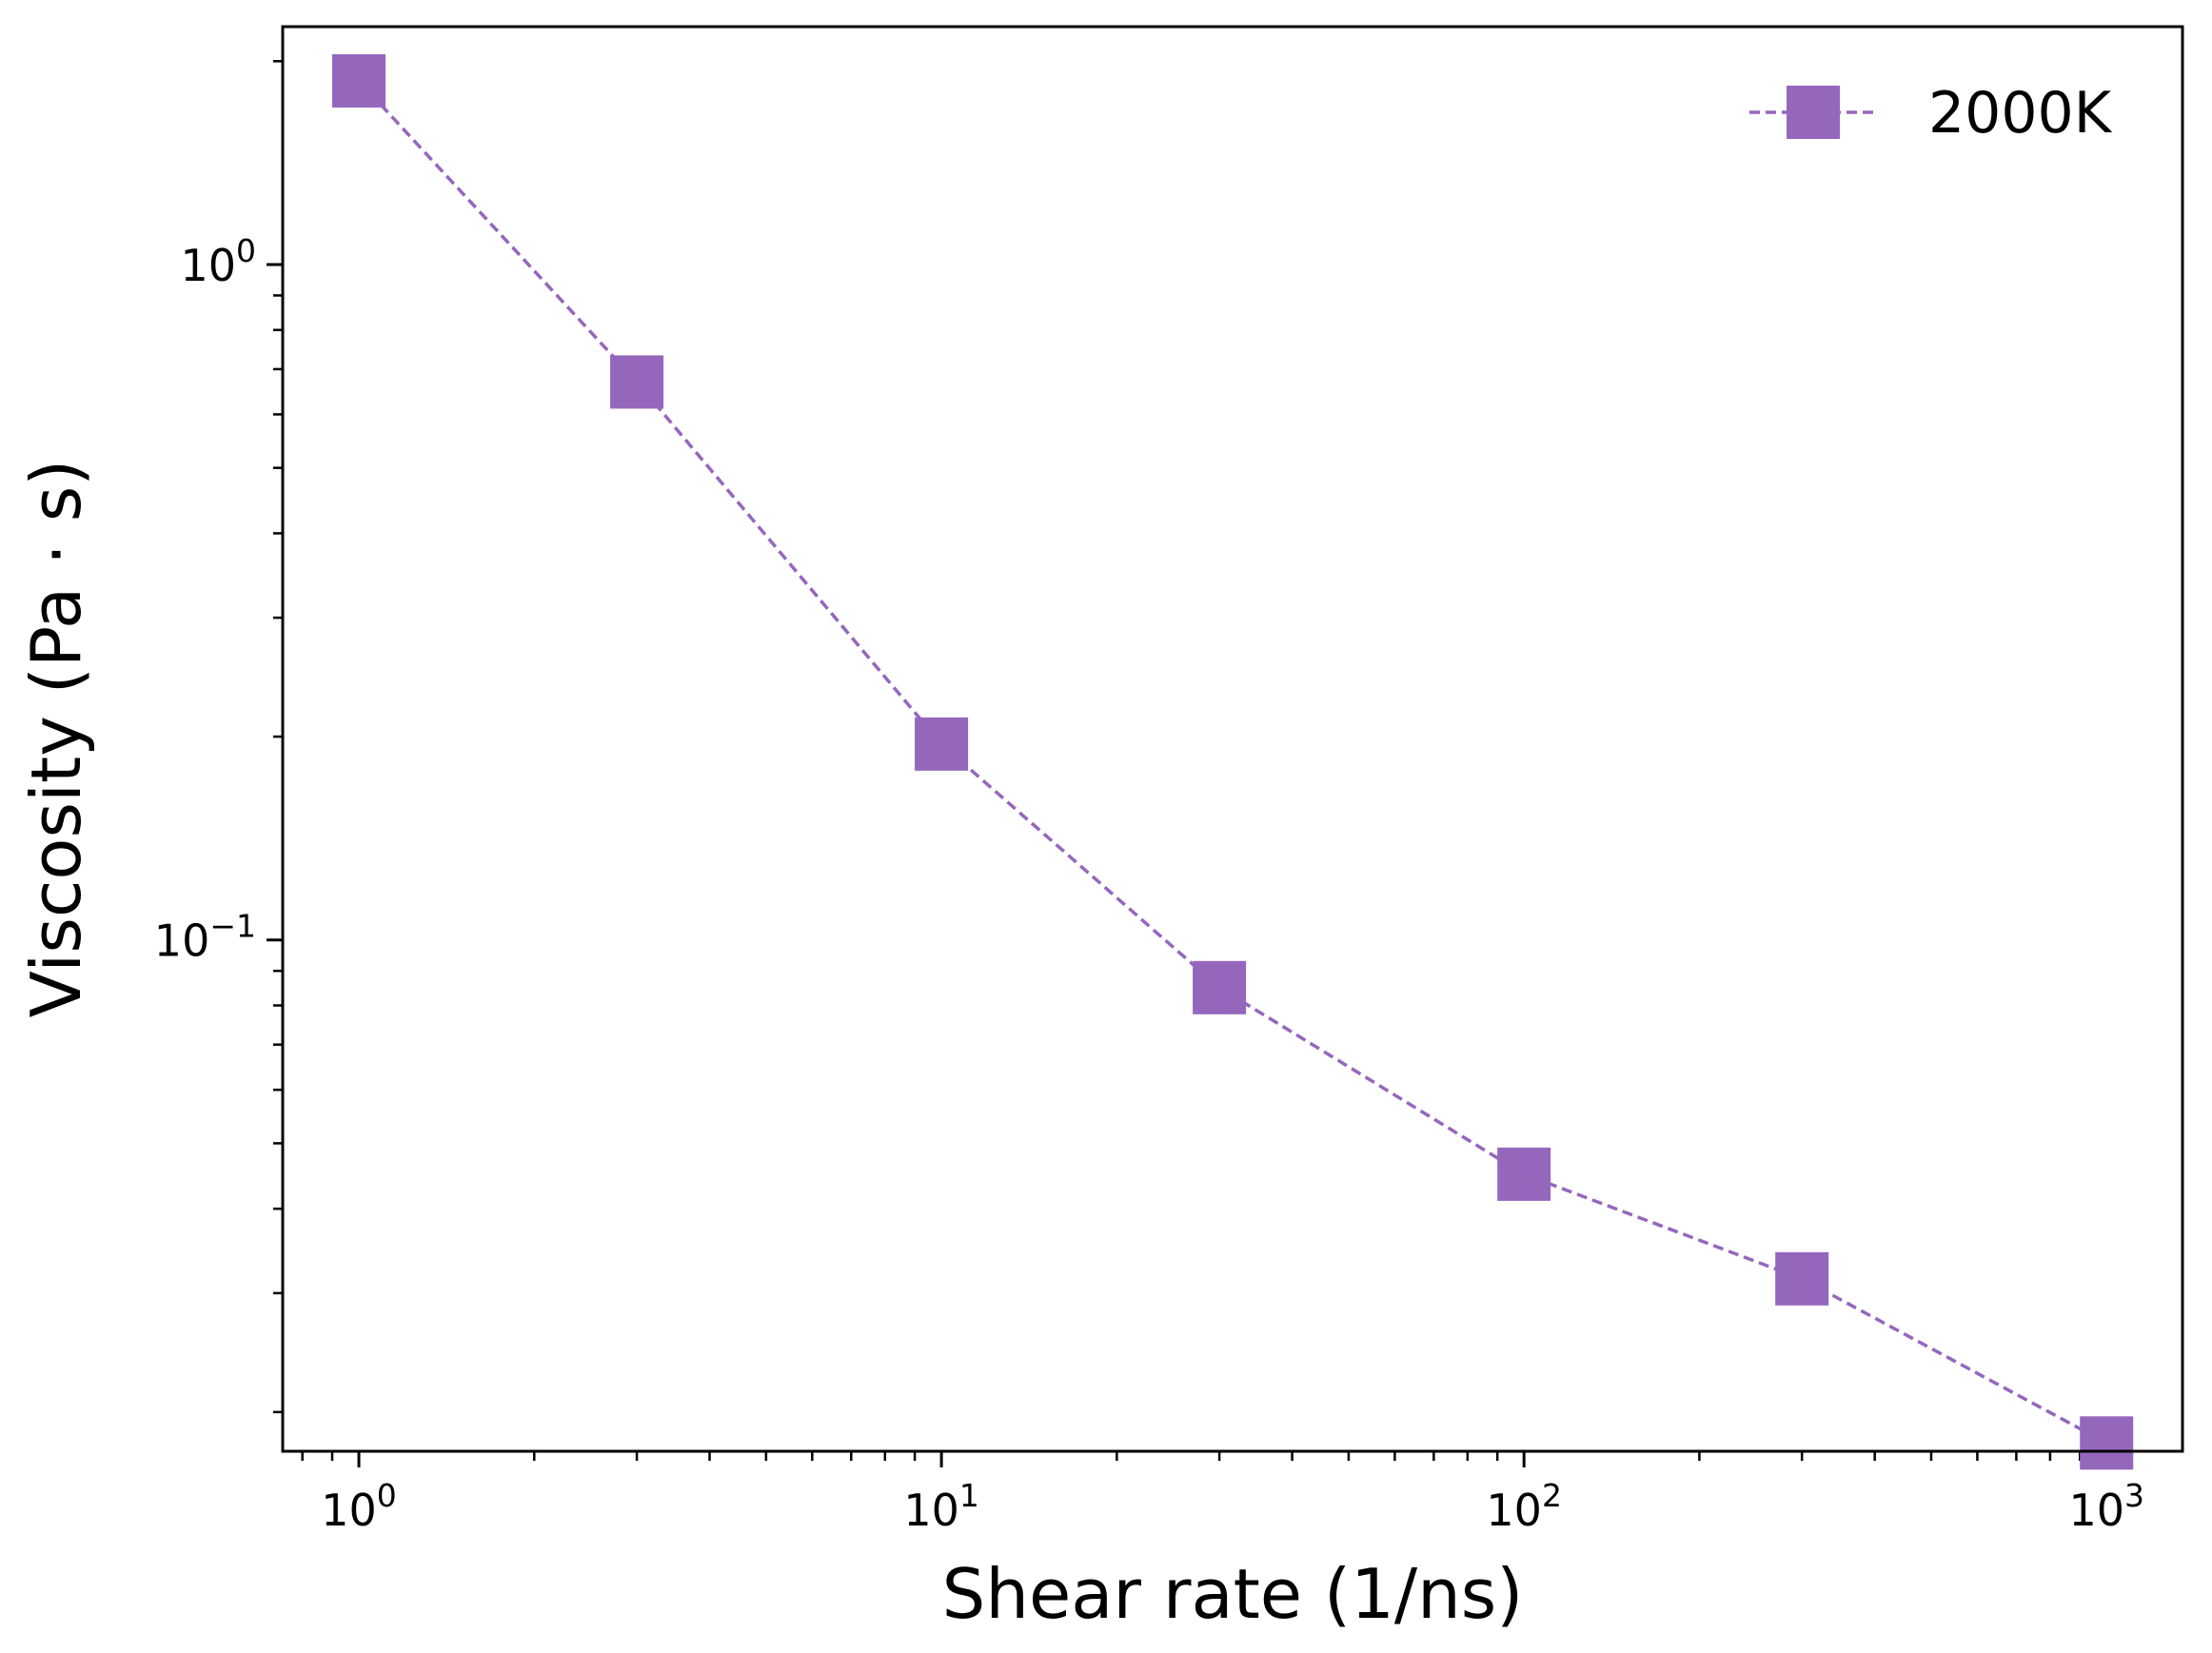 This screenshot has width=2212, height=1653. What do you see at coordinates (2134, 1495) in the screenshot?
I see `x-tick-label-exponent: 3` at bounding box center [2134, 1495].